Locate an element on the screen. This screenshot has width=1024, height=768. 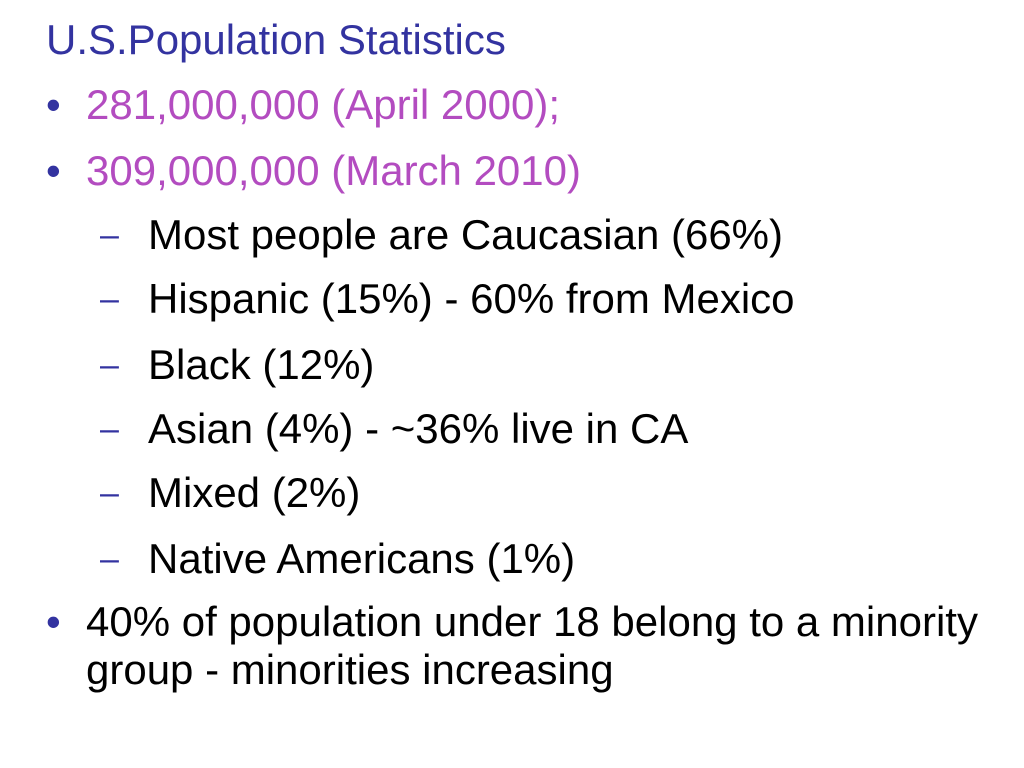
sub-bullet-item: – Most people are Caucasian (66%) is located at coordinates (442, 235).